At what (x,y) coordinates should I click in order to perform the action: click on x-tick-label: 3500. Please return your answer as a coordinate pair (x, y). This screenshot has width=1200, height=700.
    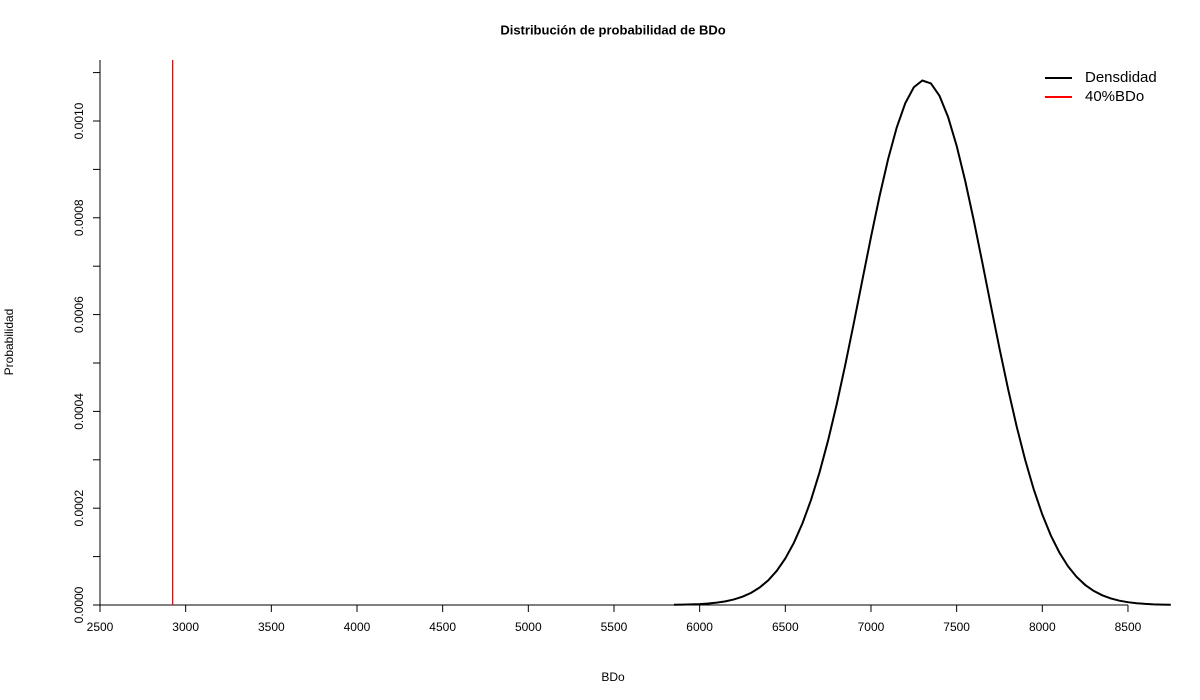
    Looking at the image, I should click on (271, 627).